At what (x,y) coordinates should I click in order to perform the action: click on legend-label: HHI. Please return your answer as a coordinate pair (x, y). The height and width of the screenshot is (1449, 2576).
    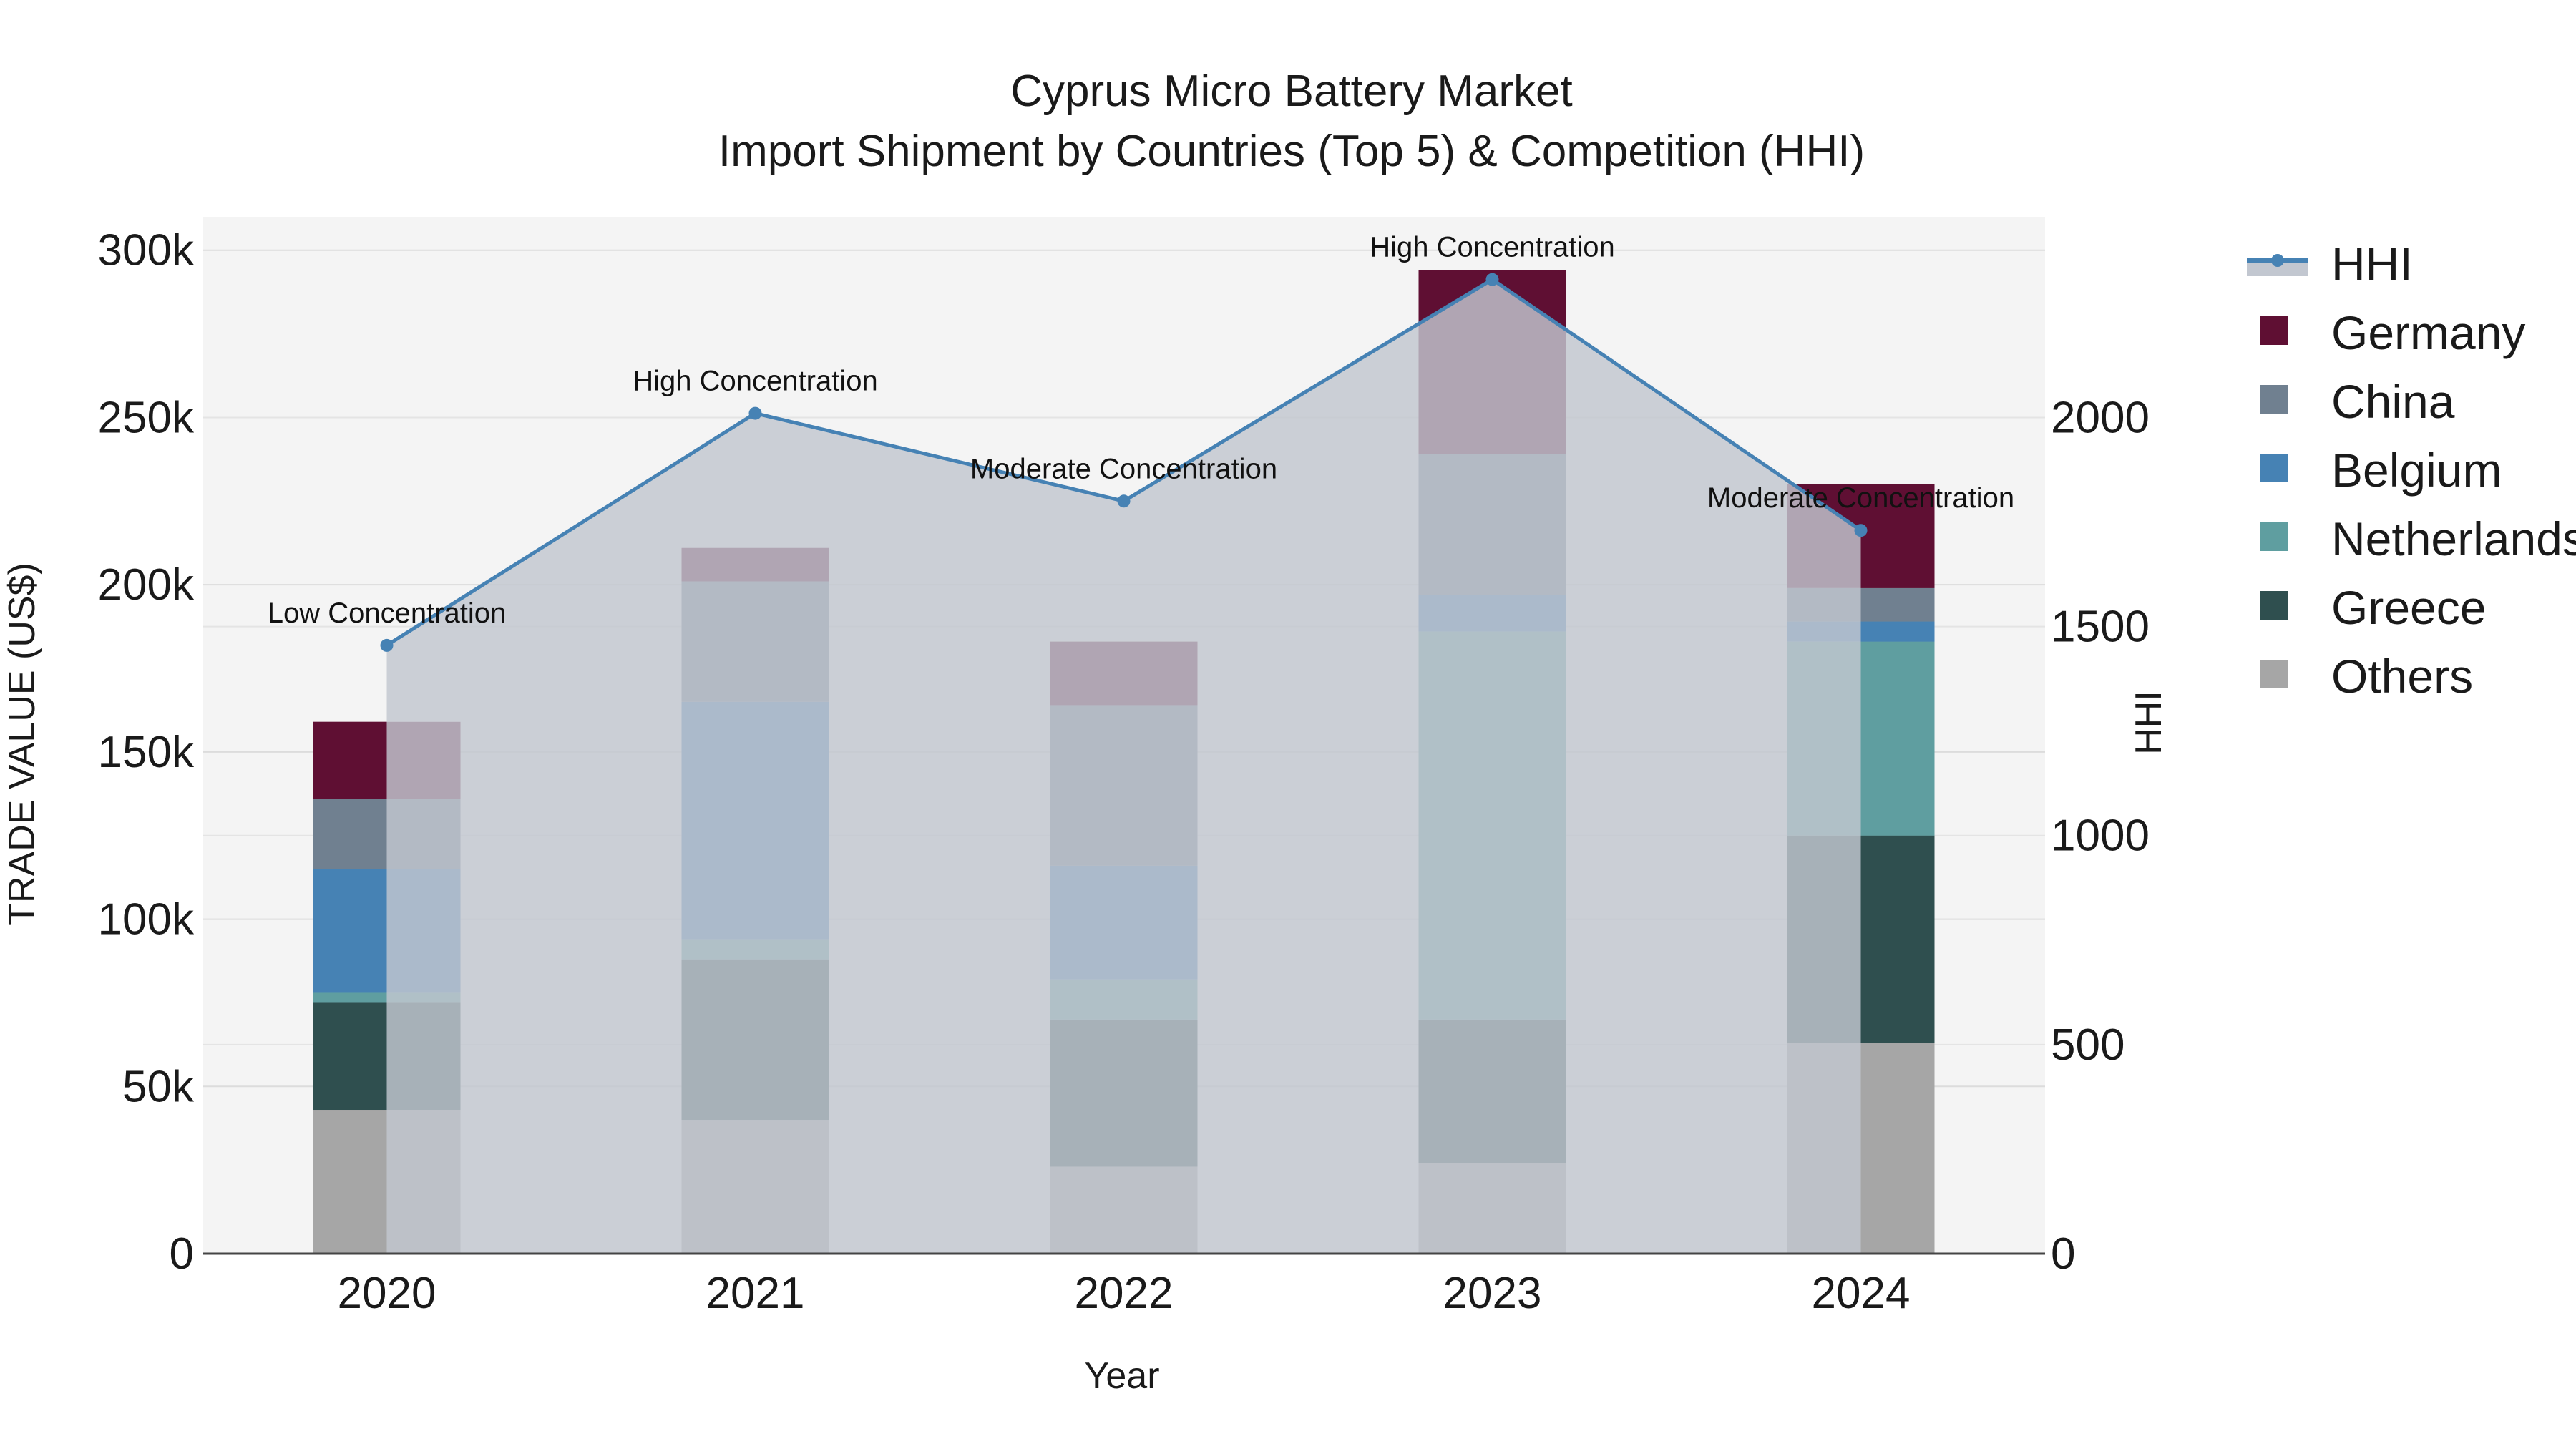
    Looking at the image, I should click on (2372, 264).